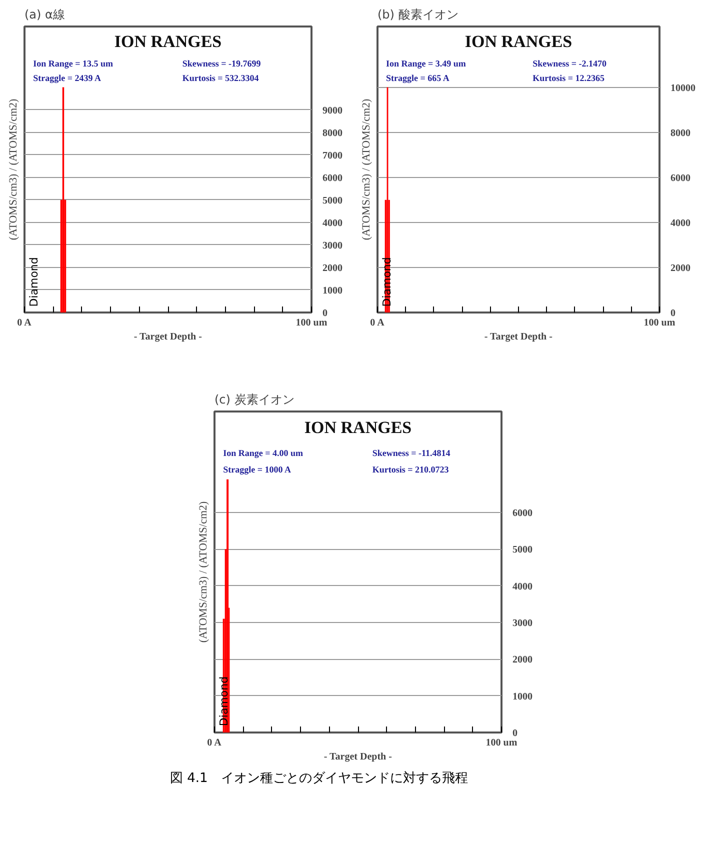  Describe the element at coordinates (221, 77) in the screenshot. I see `annotation: Kurtosis = 532.3304` at that location.